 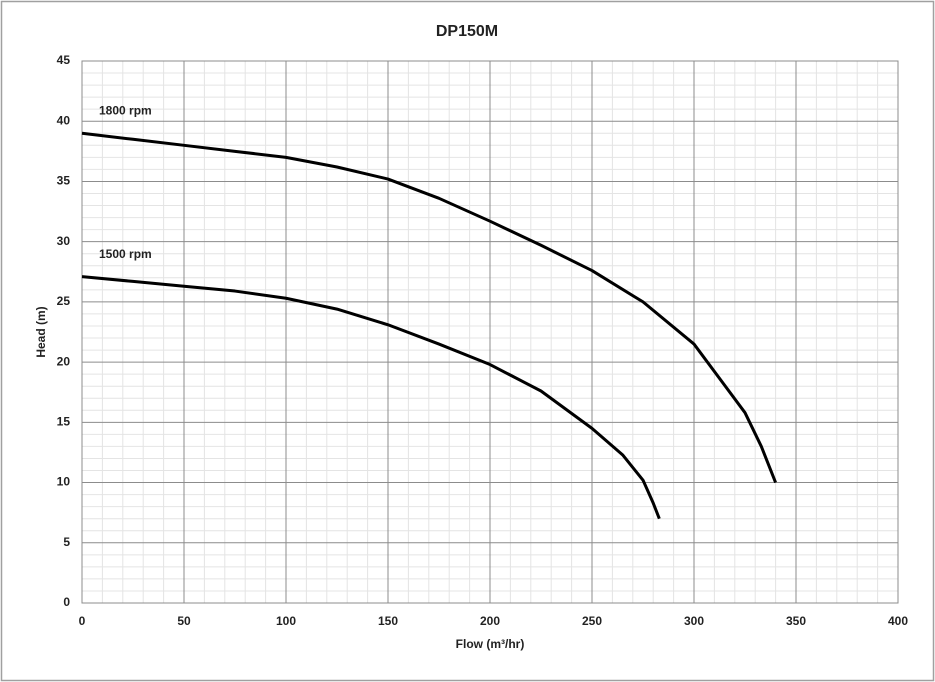 I want to click on x-axis-label: Flow (m³/hr), so click(x=490, y=644).